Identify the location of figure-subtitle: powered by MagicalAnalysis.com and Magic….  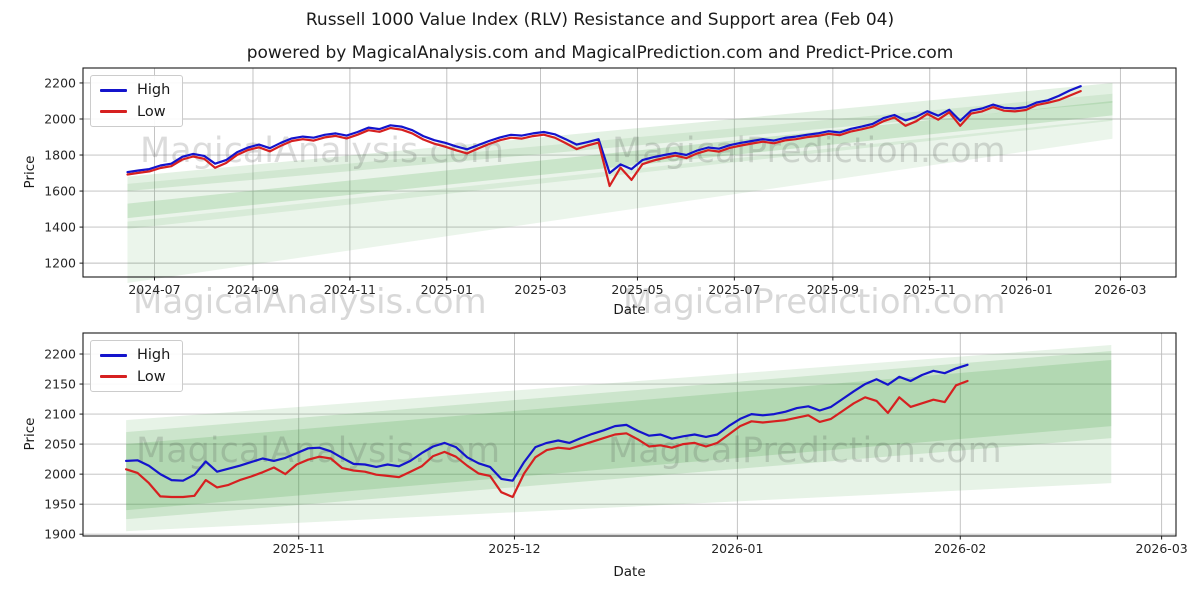
(600, 53).